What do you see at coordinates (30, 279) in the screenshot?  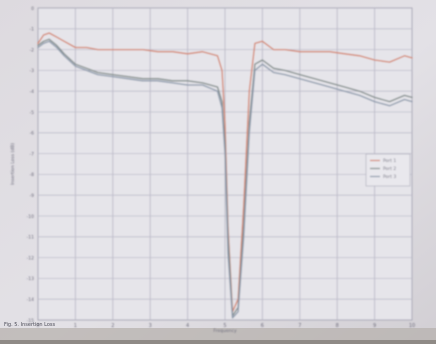 I see `y-tick-label: -13` at bounding box center [30, 279].